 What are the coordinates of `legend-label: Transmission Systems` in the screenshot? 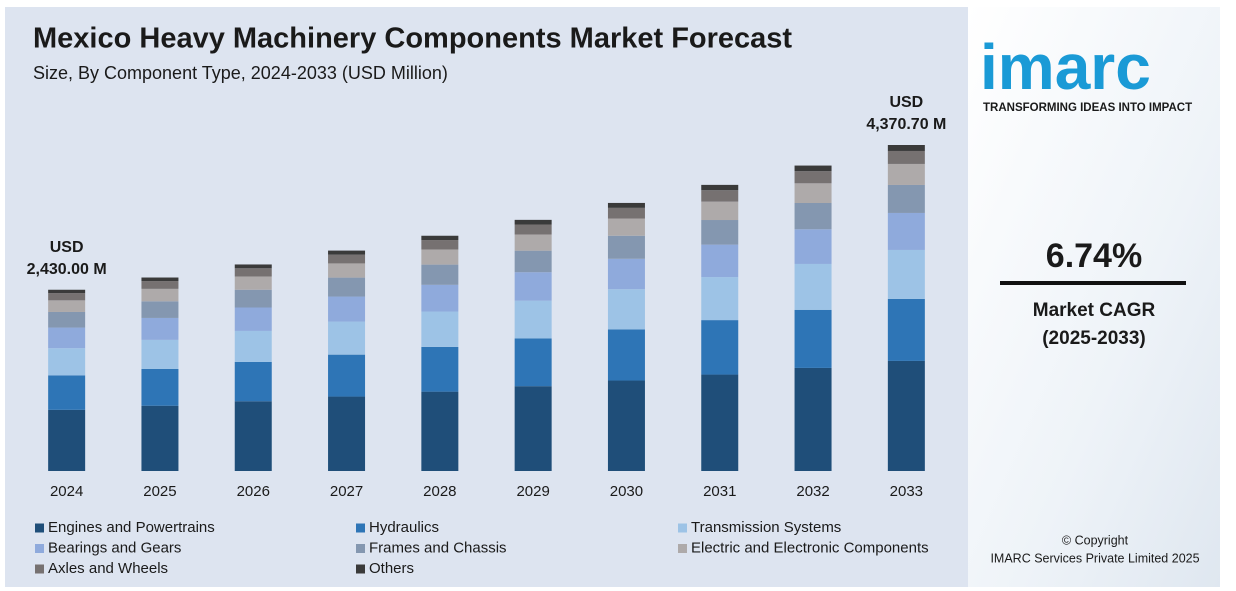 It's located at (766, 527).